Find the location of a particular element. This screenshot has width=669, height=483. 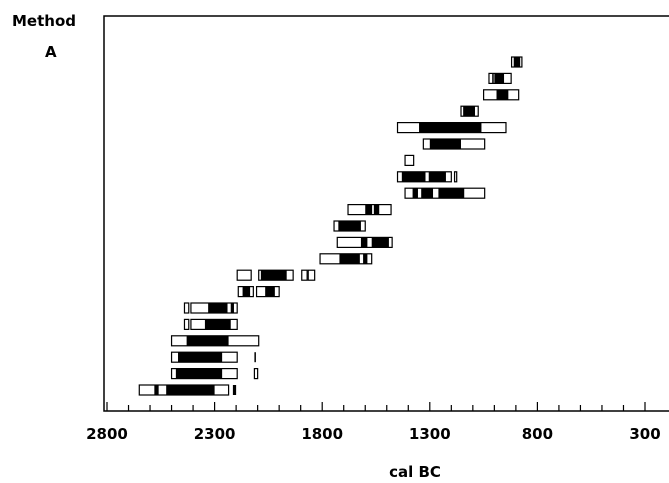

method-label: Method is located at coordinates (44, 21).